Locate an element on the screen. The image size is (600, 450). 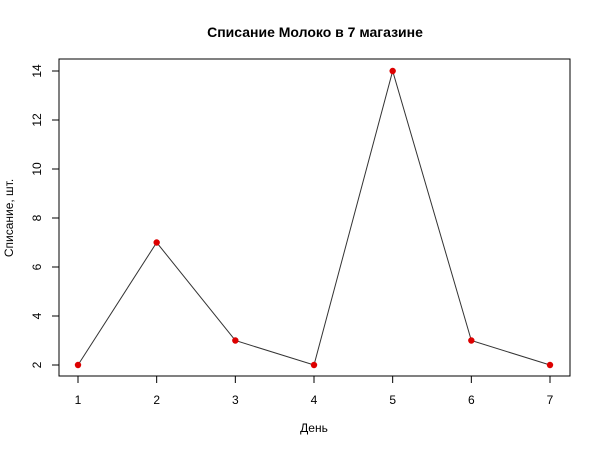
chart-title: Списание Молоко в 7 магазине is located at coordinates (315, 32).